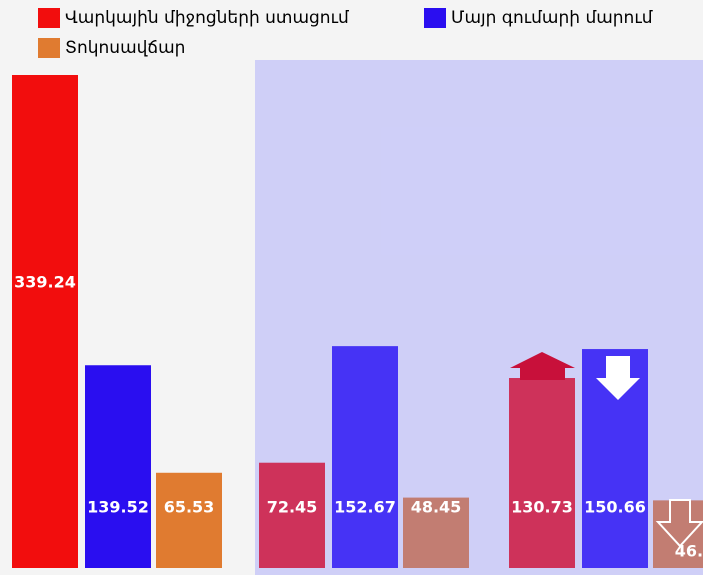  Describe the element at coordinates (45, 282) in the screenshot. I see `value-label: 339.24` at that location.